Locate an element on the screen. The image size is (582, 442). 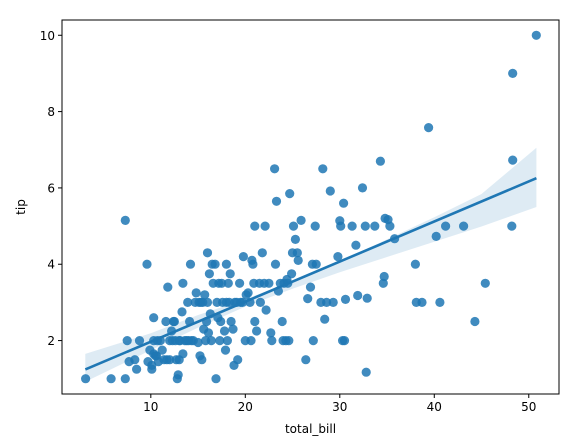
x-tick-label: 20 is located at coordinates (245, 407).